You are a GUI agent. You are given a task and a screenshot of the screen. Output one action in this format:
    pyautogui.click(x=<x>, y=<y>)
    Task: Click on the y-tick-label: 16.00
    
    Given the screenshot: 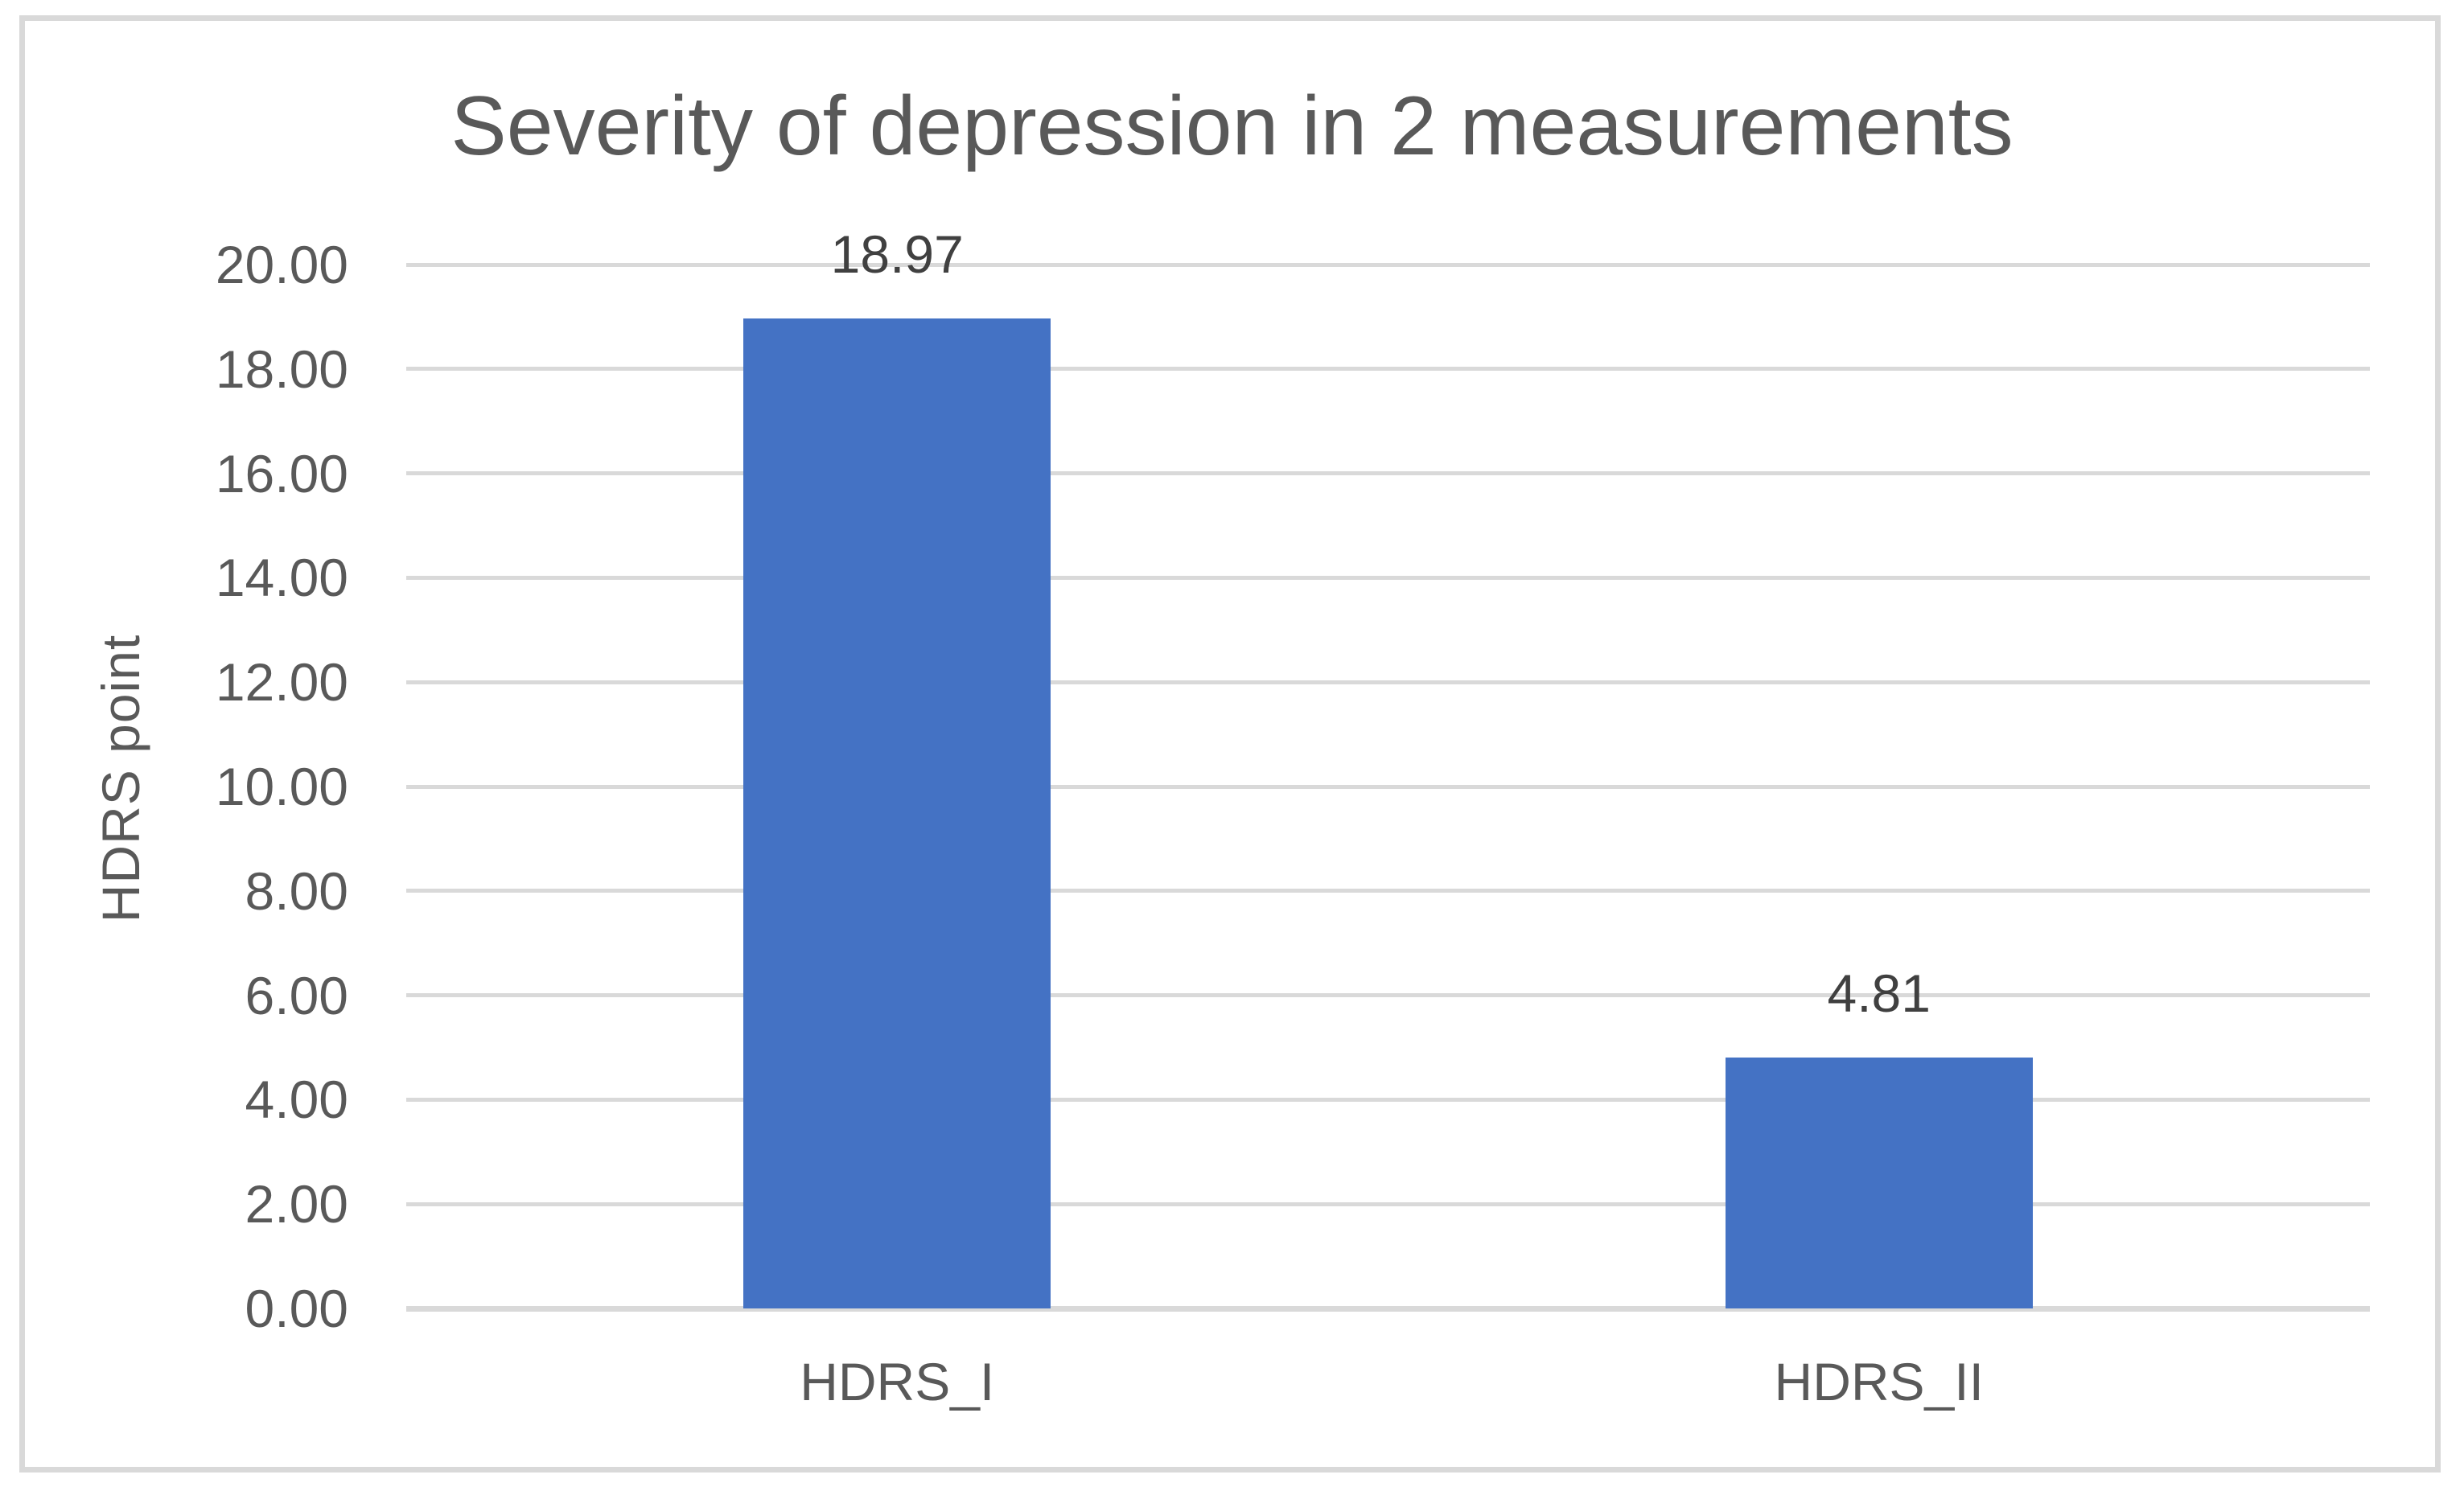 What is the action you would take?
    pyautogui.click(x=281, y=473)
    